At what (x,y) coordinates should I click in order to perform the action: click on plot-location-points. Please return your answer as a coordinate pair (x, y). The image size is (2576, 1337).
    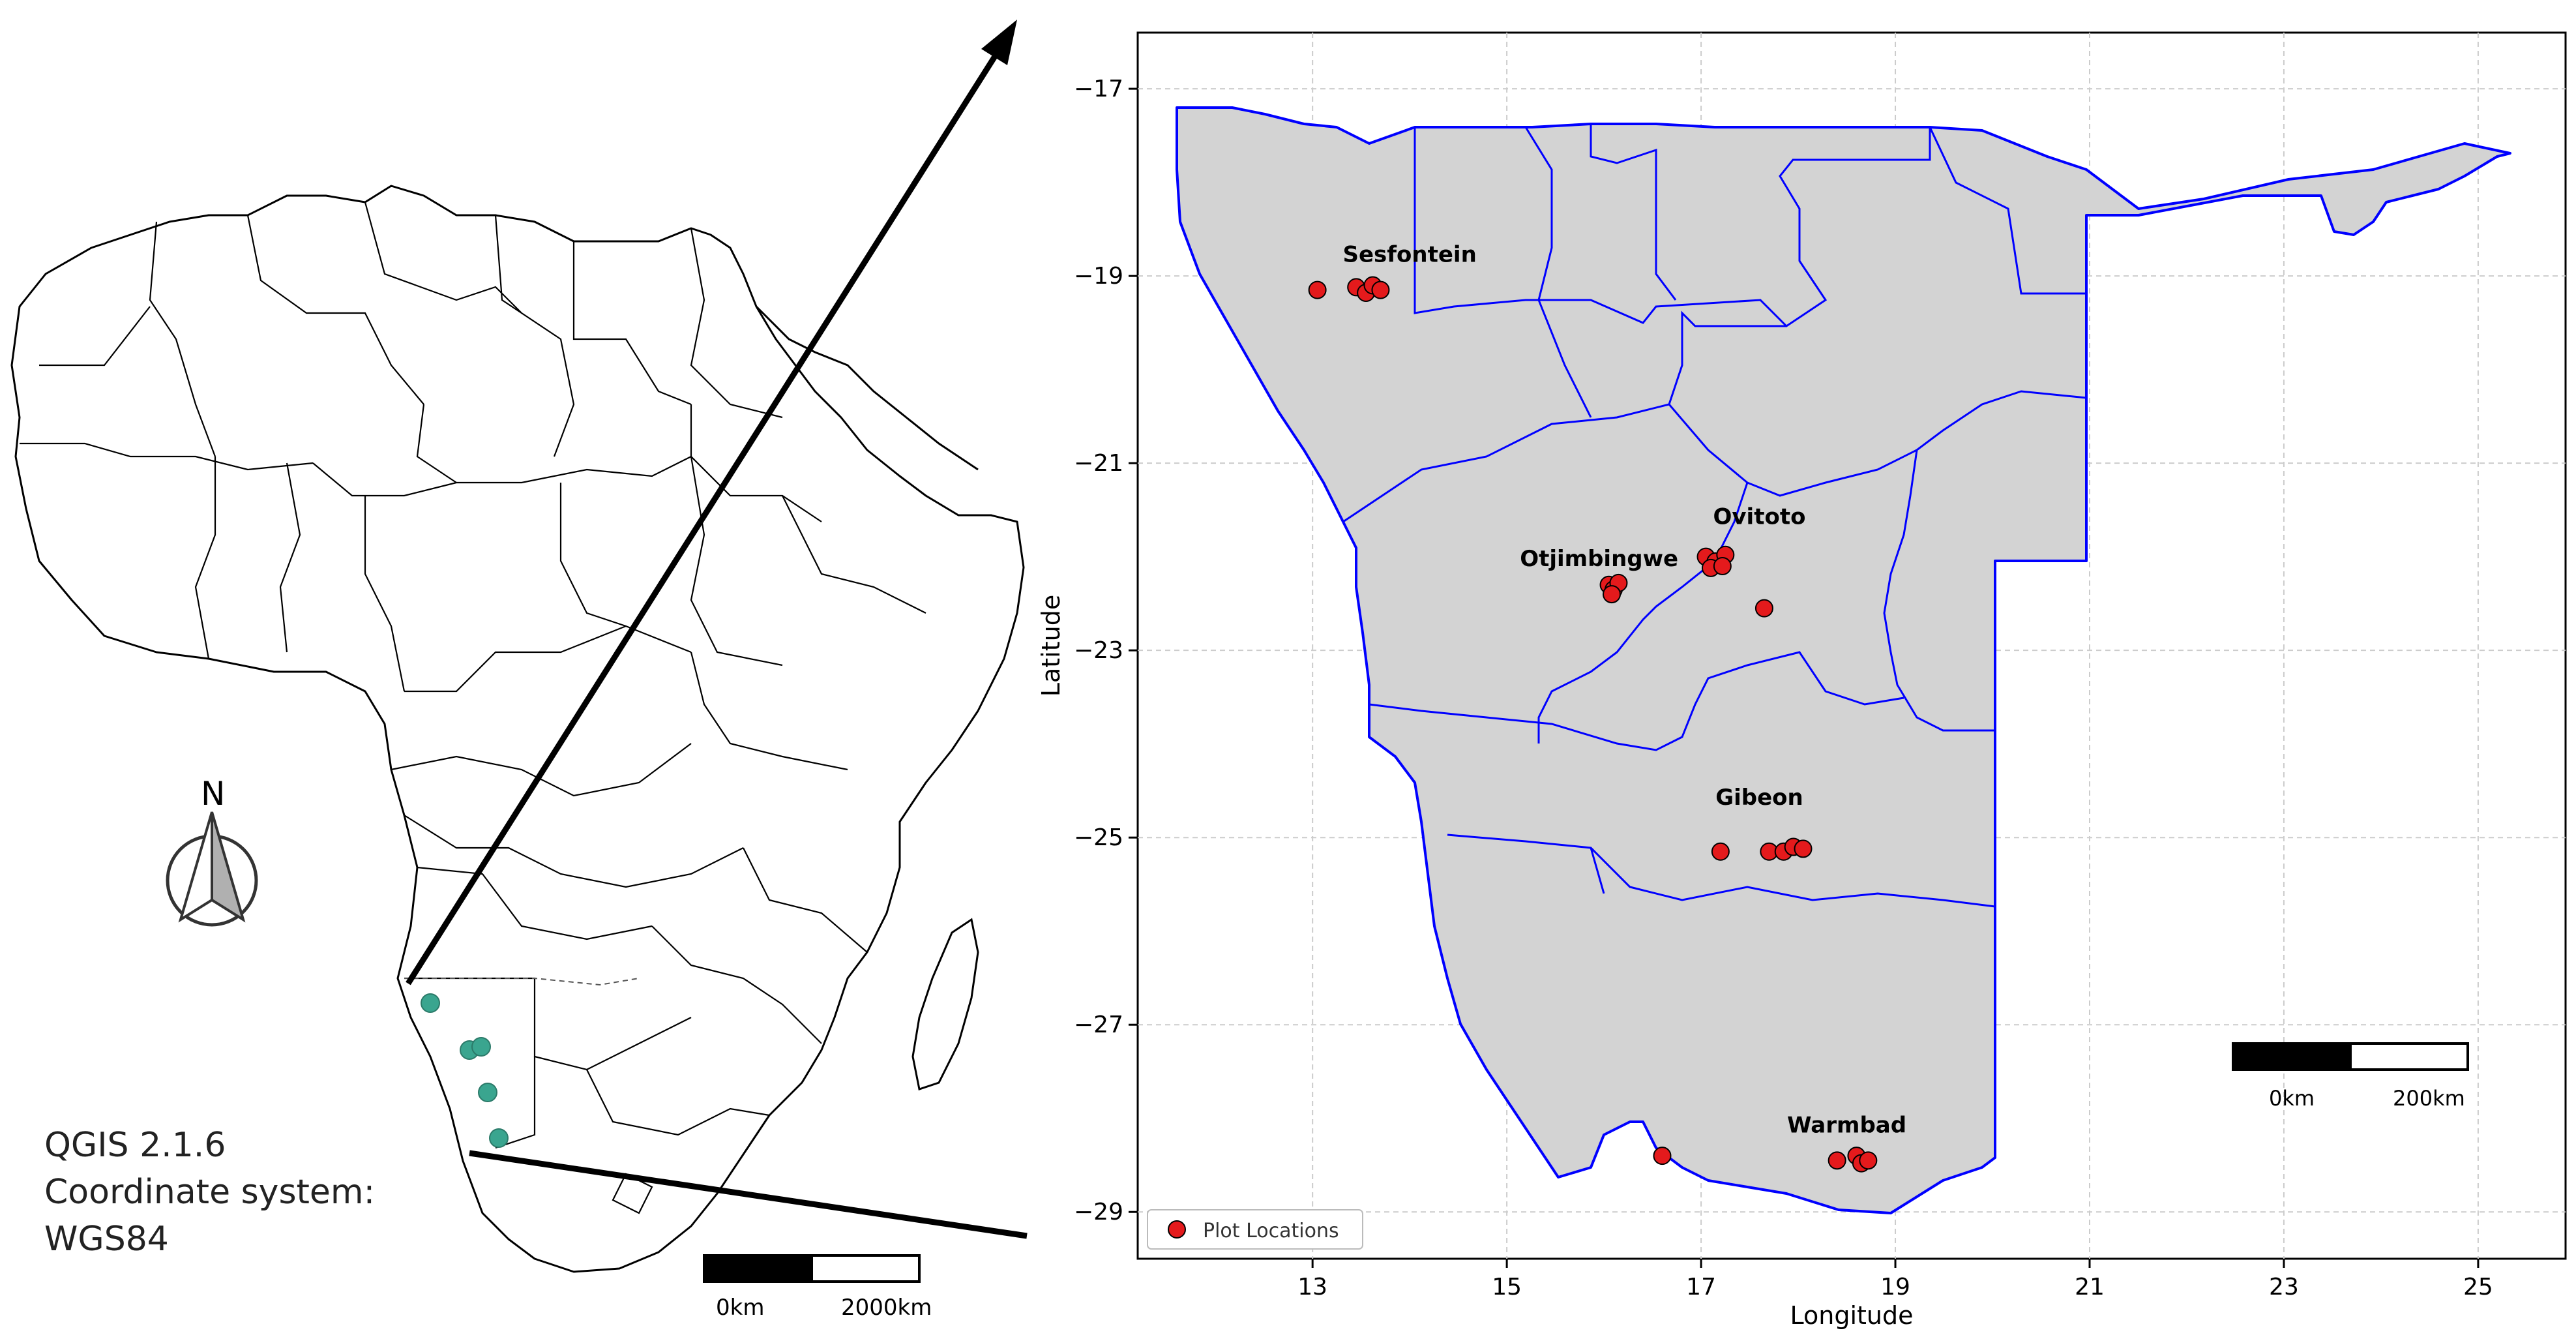
    Looking at the image, I should click on (1593, 724).